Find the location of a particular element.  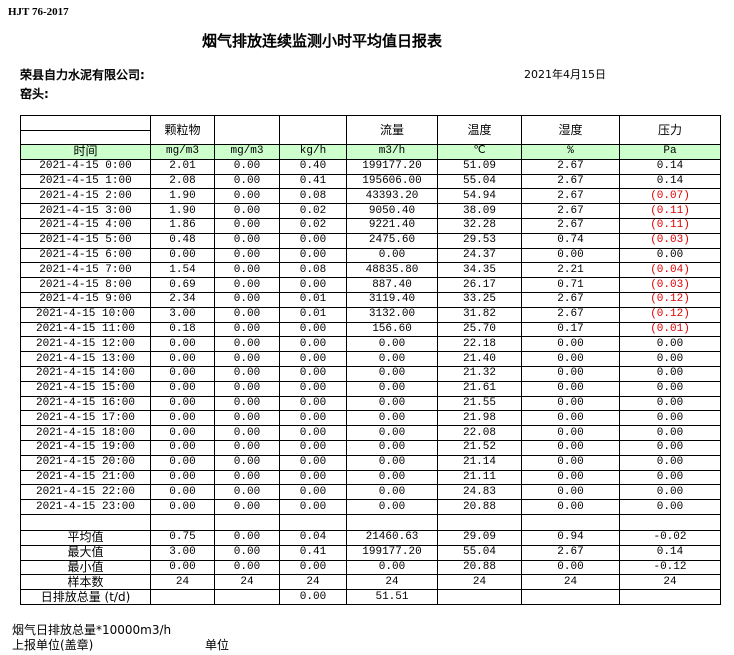

summary-humidity: 0.94 is located at coordinates (570, 537).